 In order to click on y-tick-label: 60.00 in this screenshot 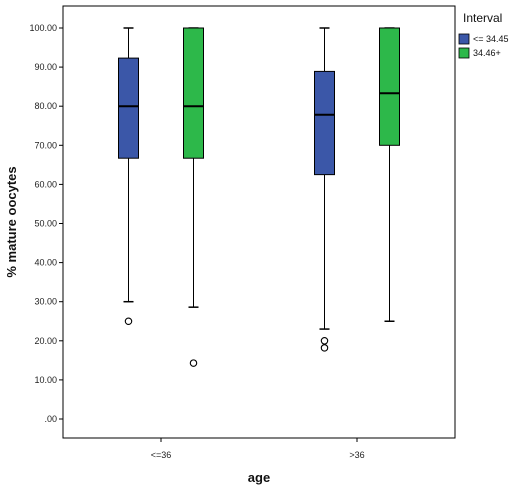, I will do `click(45, 184)`.